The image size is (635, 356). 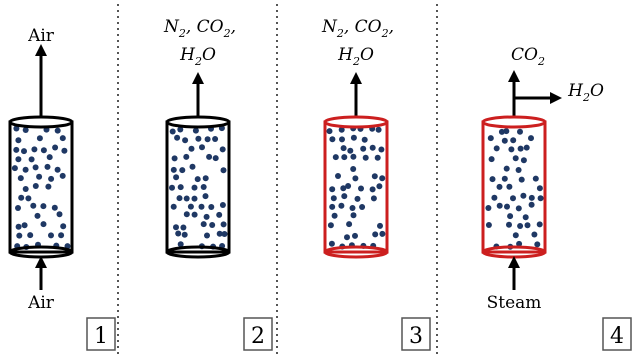 I want to click on panel-number: 2, so click(x=258, y=336).